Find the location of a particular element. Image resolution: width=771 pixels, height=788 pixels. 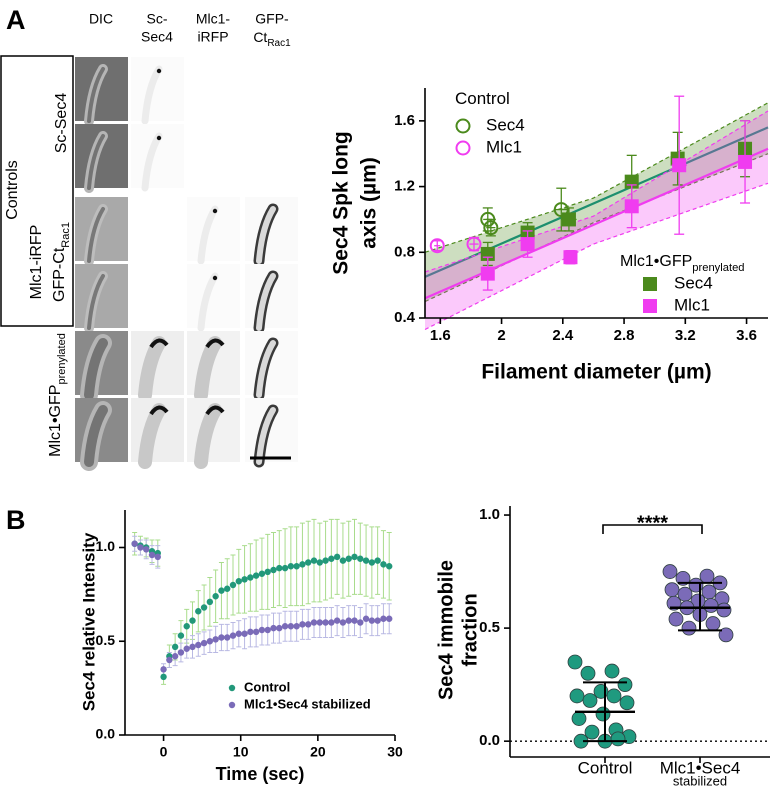

significance-label: **** is located at coordinates (652, 523).